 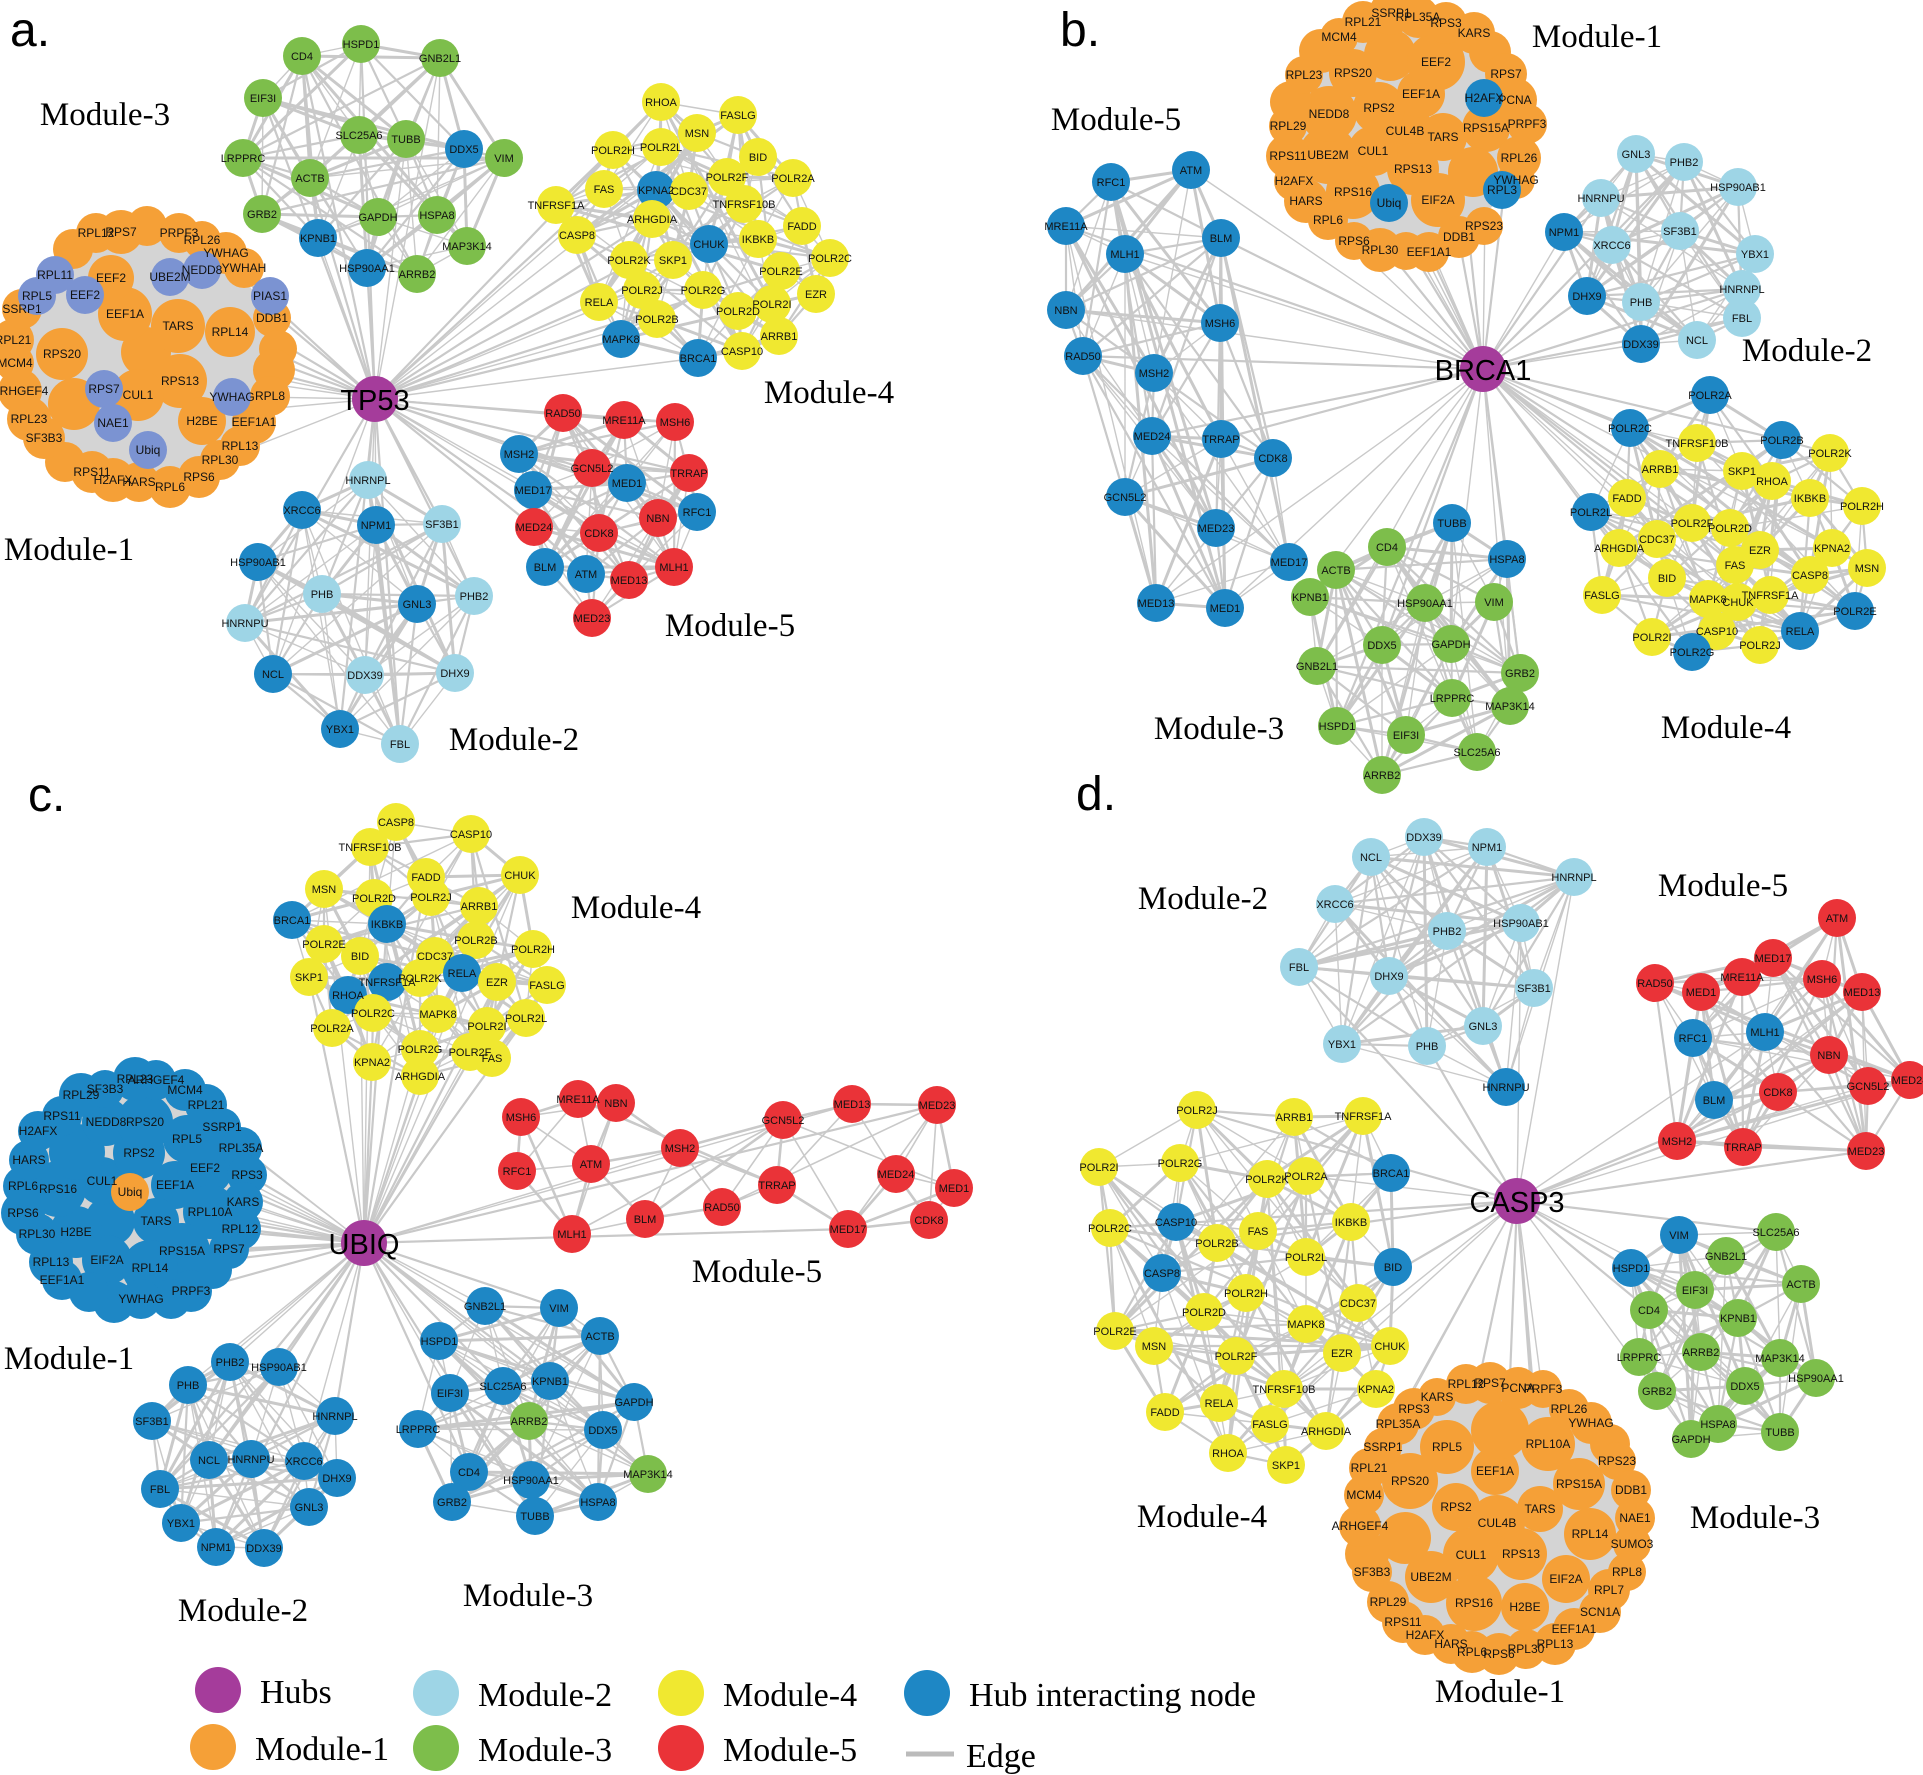 What do you see at coordinates (1306, 1258) in the screenshot?
I see `svg-text: POLR2L` at bounding box center [1306, 1258].